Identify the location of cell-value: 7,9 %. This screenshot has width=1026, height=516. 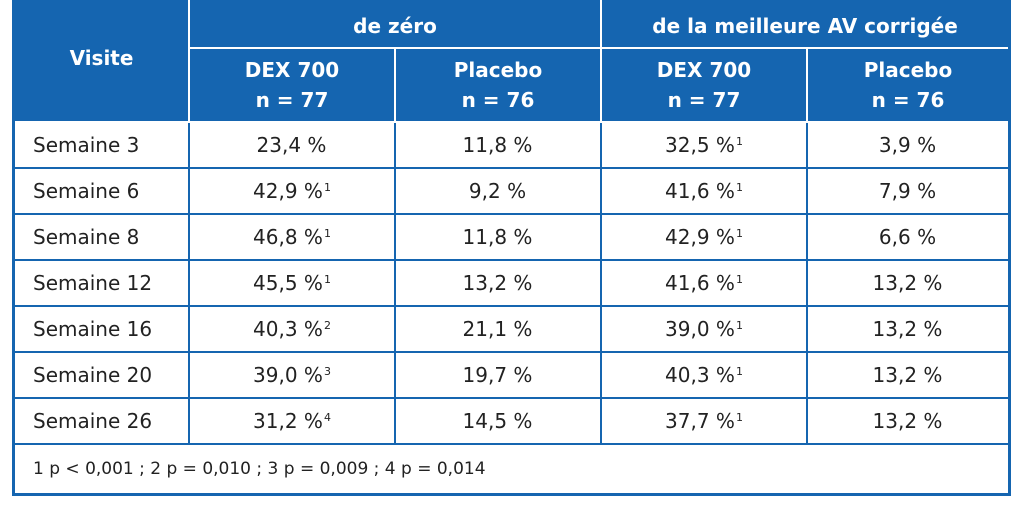
(907, 191).